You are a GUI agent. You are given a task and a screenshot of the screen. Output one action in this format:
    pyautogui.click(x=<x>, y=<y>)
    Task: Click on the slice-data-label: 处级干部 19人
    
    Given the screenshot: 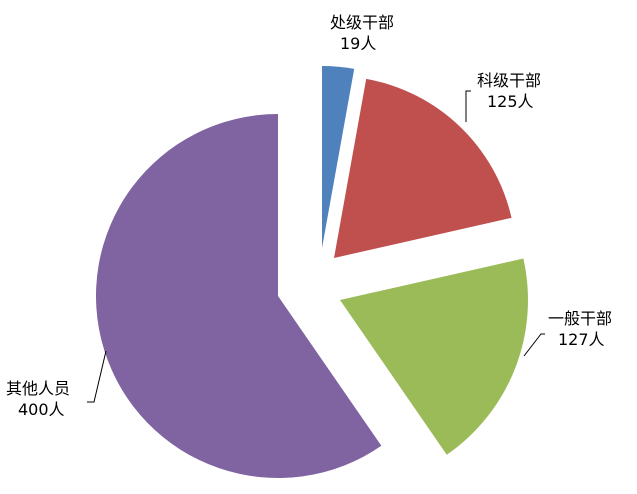 What is the action you would take?
    pyautogui.click(x=362, y=33)
    